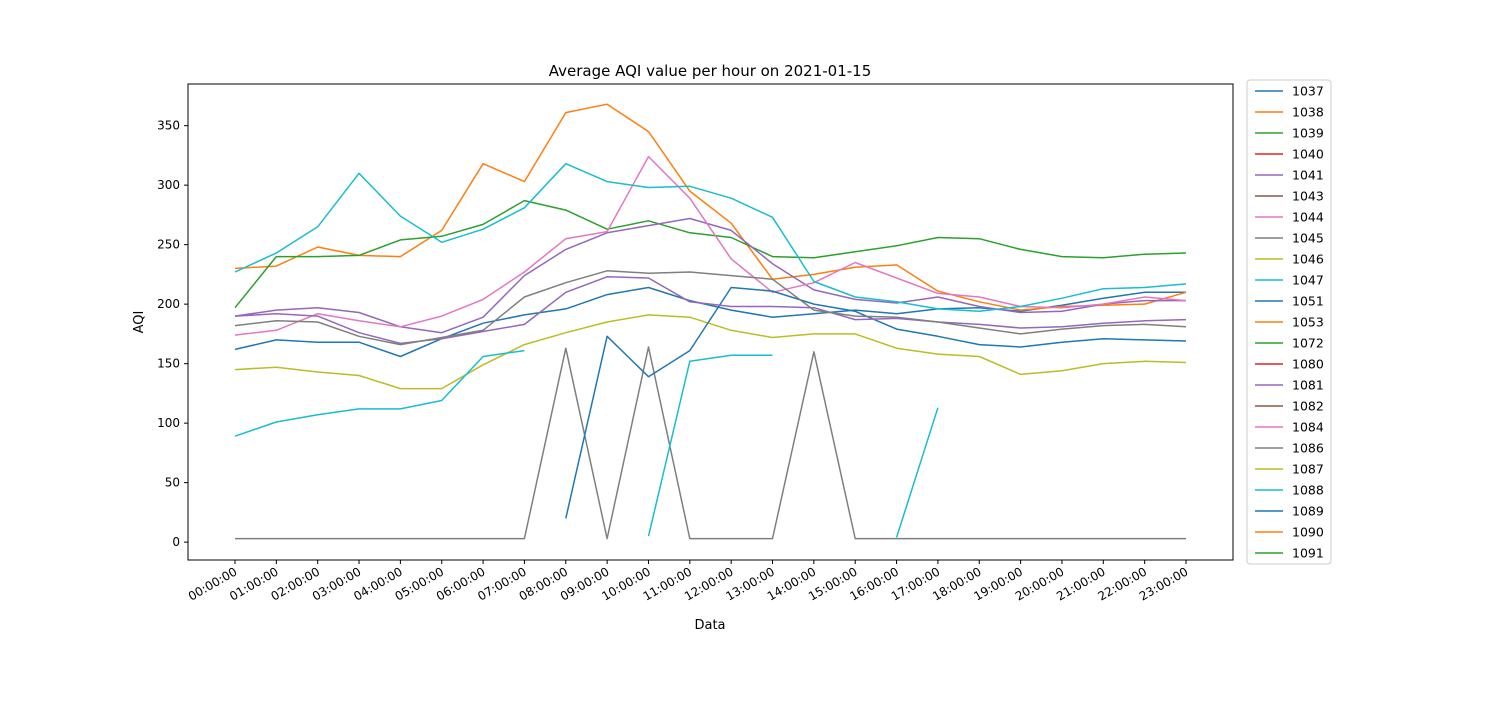 The image size is (1500, 704). I want to click on legend-label-1044: 1044, so click(1308, 217).